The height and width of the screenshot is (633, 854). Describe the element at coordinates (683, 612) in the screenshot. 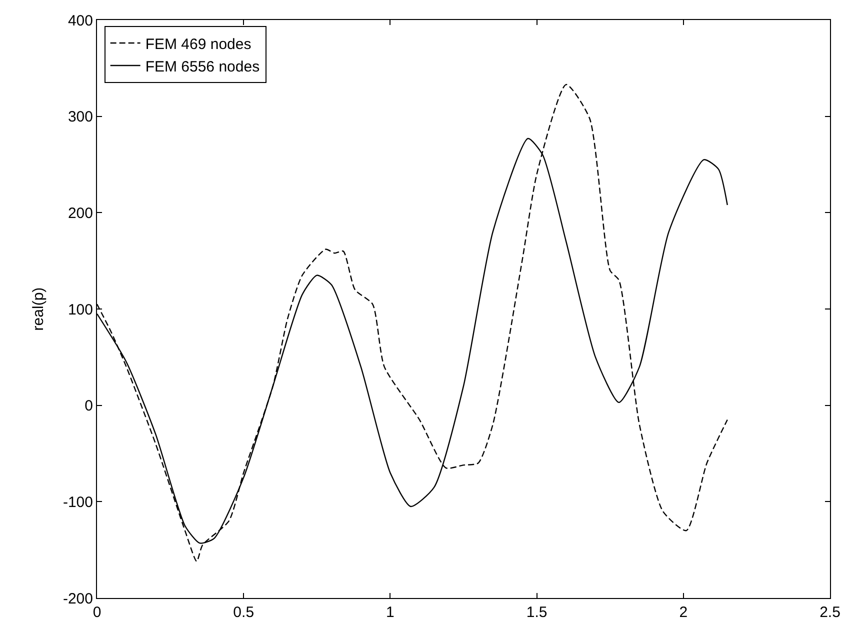

I see `x-tick-label: 2` at that location.